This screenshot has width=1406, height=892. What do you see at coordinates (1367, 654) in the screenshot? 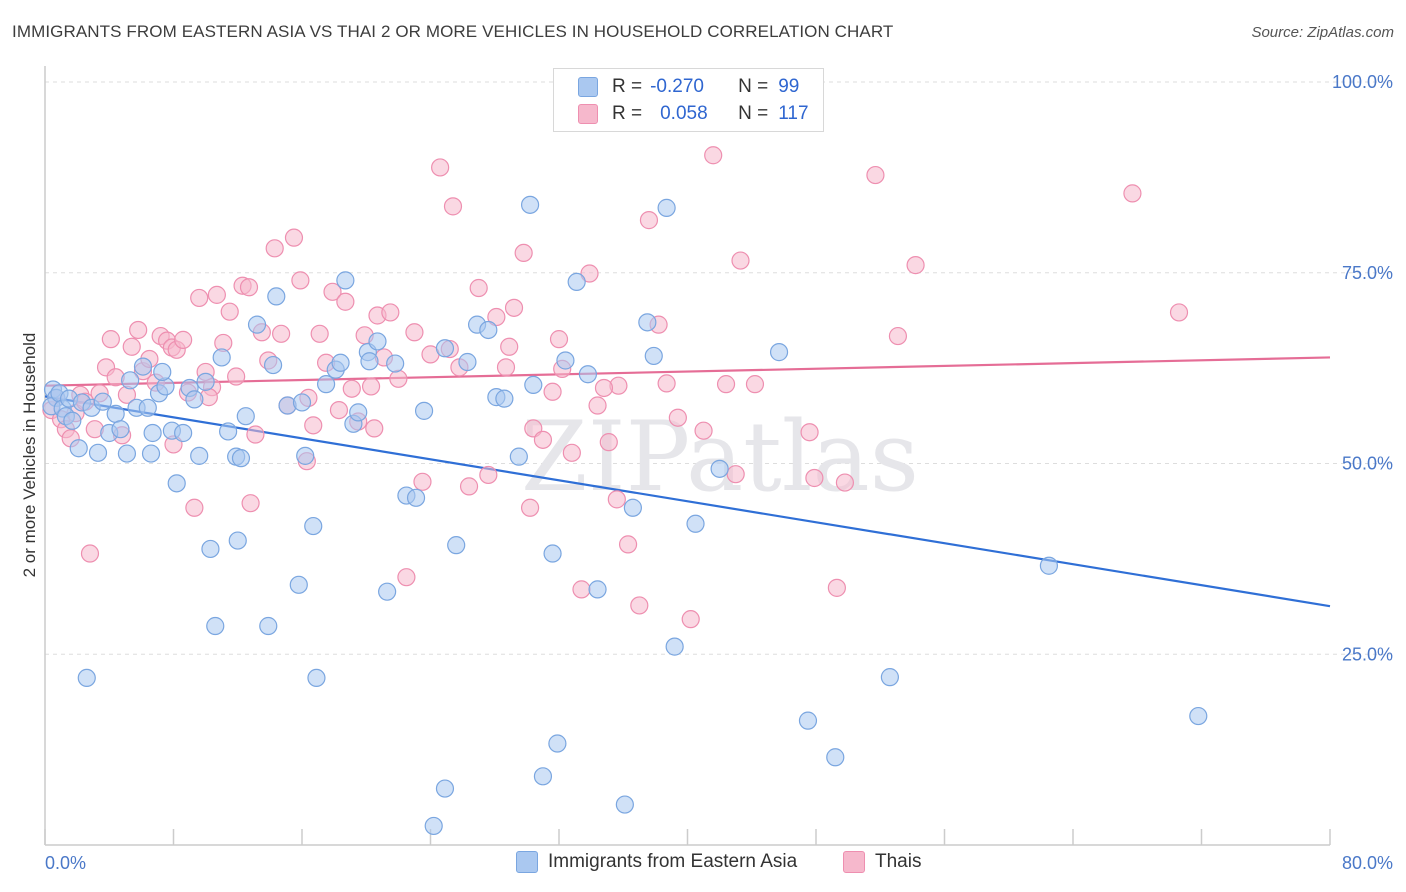
I see `y-tick-label: 25.0%` at bounding box center [1367, 654].